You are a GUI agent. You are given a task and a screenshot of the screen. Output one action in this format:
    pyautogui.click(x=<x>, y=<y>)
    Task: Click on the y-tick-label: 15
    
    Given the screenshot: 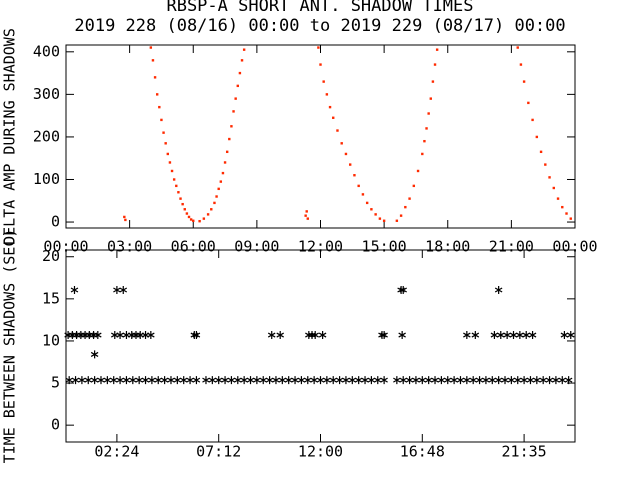 What is the action you would take?
    pyautogui.click(x=51, y=298)
    